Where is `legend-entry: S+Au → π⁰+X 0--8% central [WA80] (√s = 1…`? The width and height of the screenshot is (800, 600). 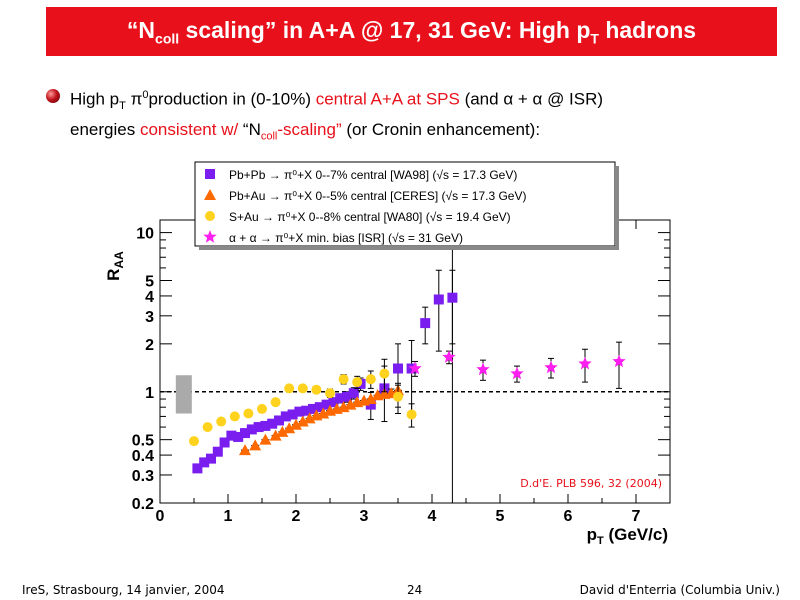 legend-entry: S+Au → π⁰+X 0--8% central [WA80] (√s = 1… is located at coordinates (370, 217).